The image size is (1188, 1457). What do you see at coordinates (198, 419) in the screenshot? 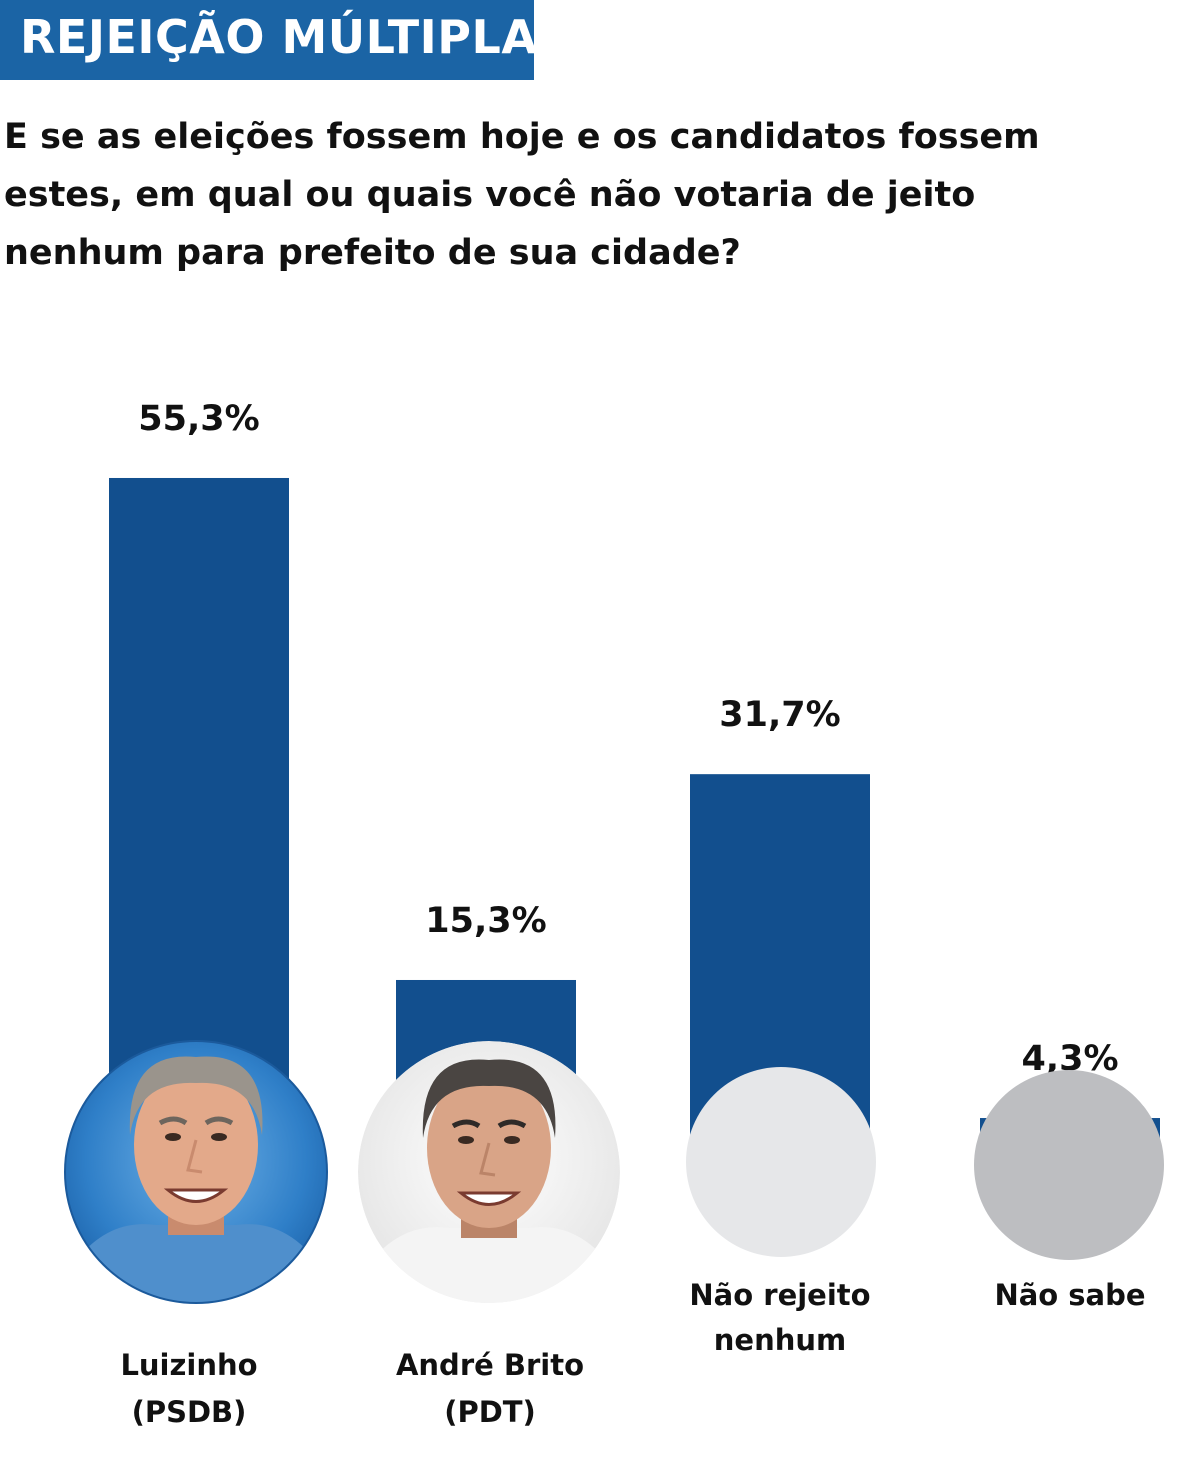
I see `value-label: 55,3%` at bounding box center [198, 419].